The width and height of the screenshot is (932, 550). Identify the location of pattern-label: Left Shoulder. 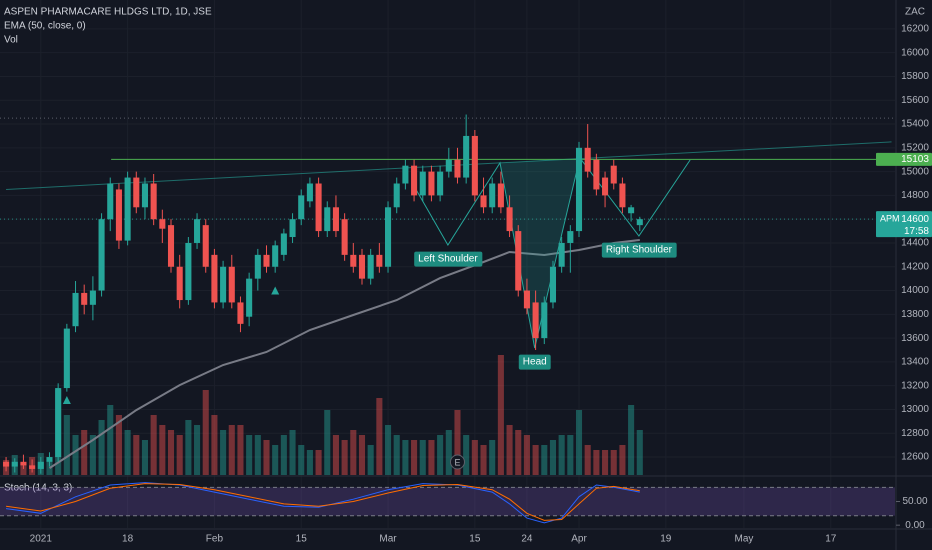
(448, 259).